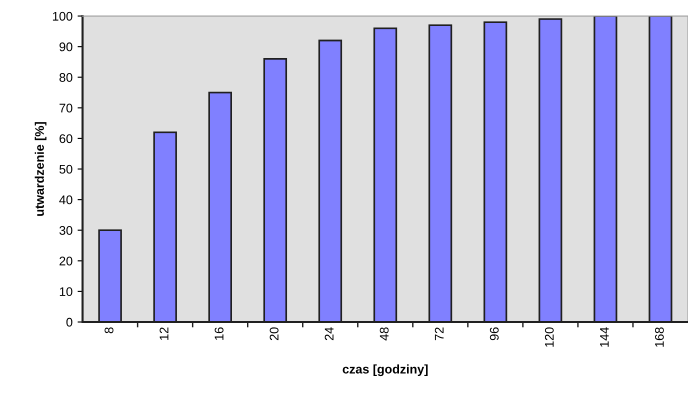 The height and width of the screenshot is (401, 688). Describe the element at coordinates (66, 261) in the screenshot. I see `y-tick-label: 20` at that location.